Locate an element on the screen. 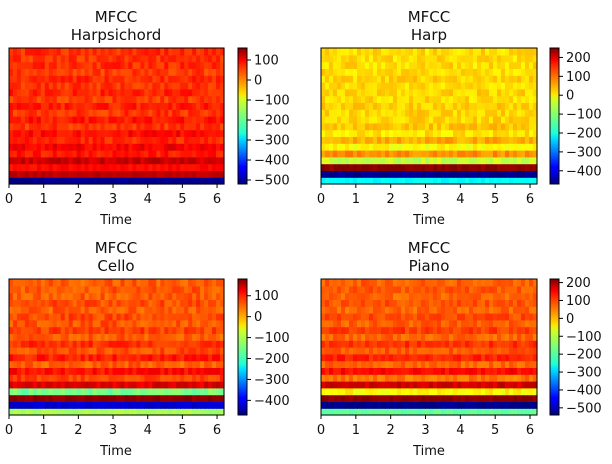 The image size is (612, 464). chart-title-line-1: MFCC is located at coordinates (116, 17).